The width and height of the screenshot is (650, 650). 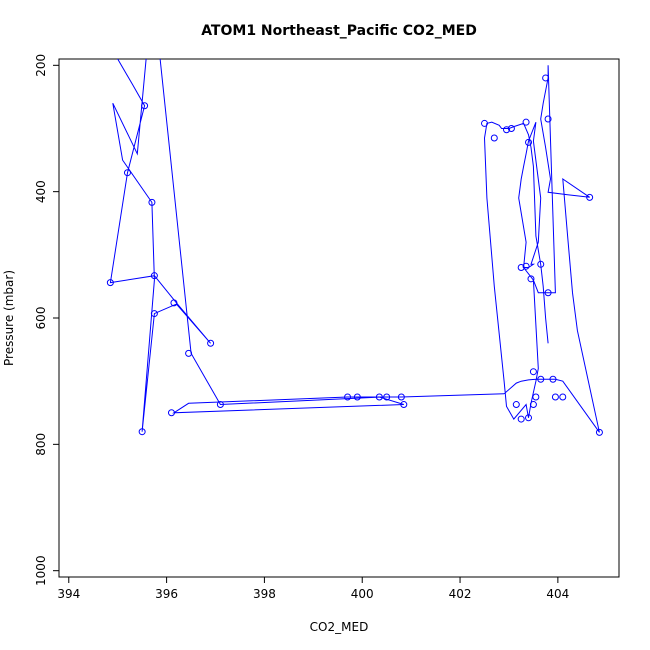 What do you see at coordinates (460, 594) in the screenshot?
I see `x-tick-label: 402` at bounding box center [460, 594].